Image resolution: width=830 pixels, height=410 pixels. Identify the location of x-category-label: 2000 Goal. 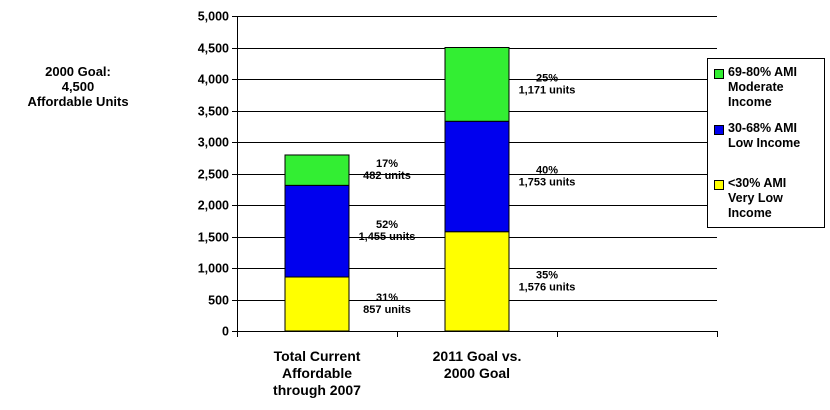
(477, 373).